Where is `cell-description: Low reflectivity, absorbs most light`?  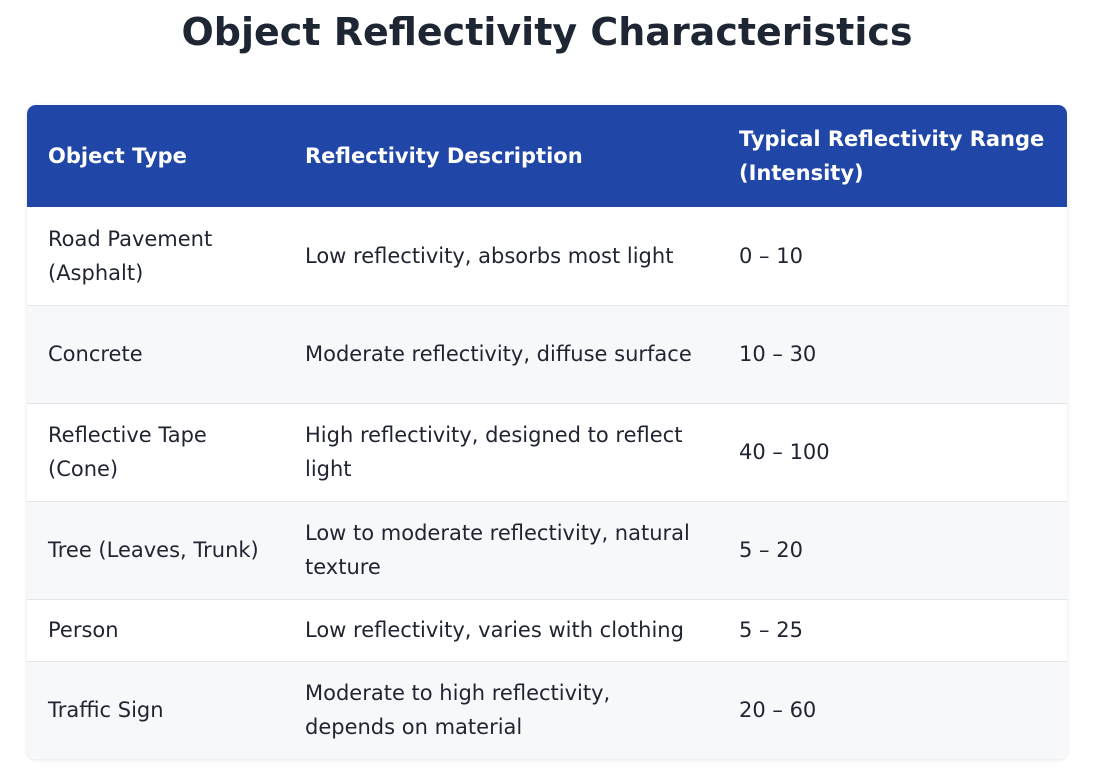 cell-description: Low reflectivity, absorbs most light is located at coordinates (489, 255).